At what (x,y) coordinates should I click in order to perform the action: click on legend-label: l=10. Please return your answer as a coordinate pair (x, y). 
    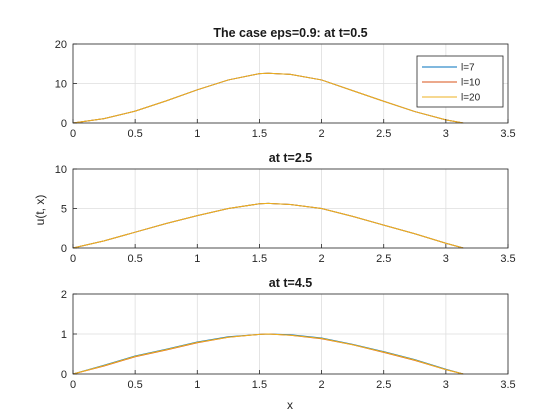
    Looking at the image, I should click on (471, 83).